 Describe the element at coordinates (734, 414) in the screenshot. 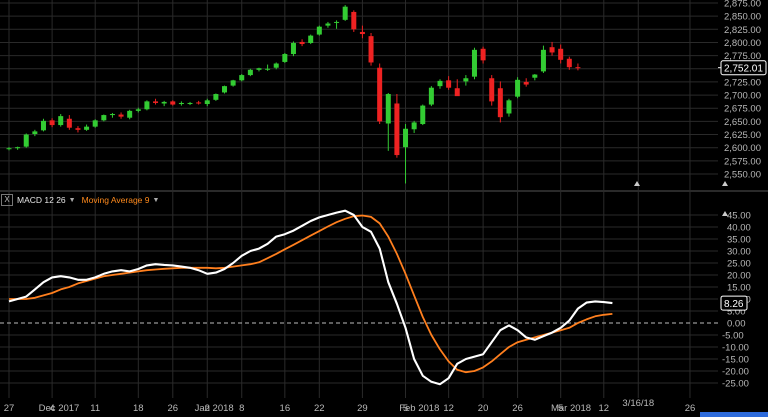

I see `timeline-scroll-handle` at that location.